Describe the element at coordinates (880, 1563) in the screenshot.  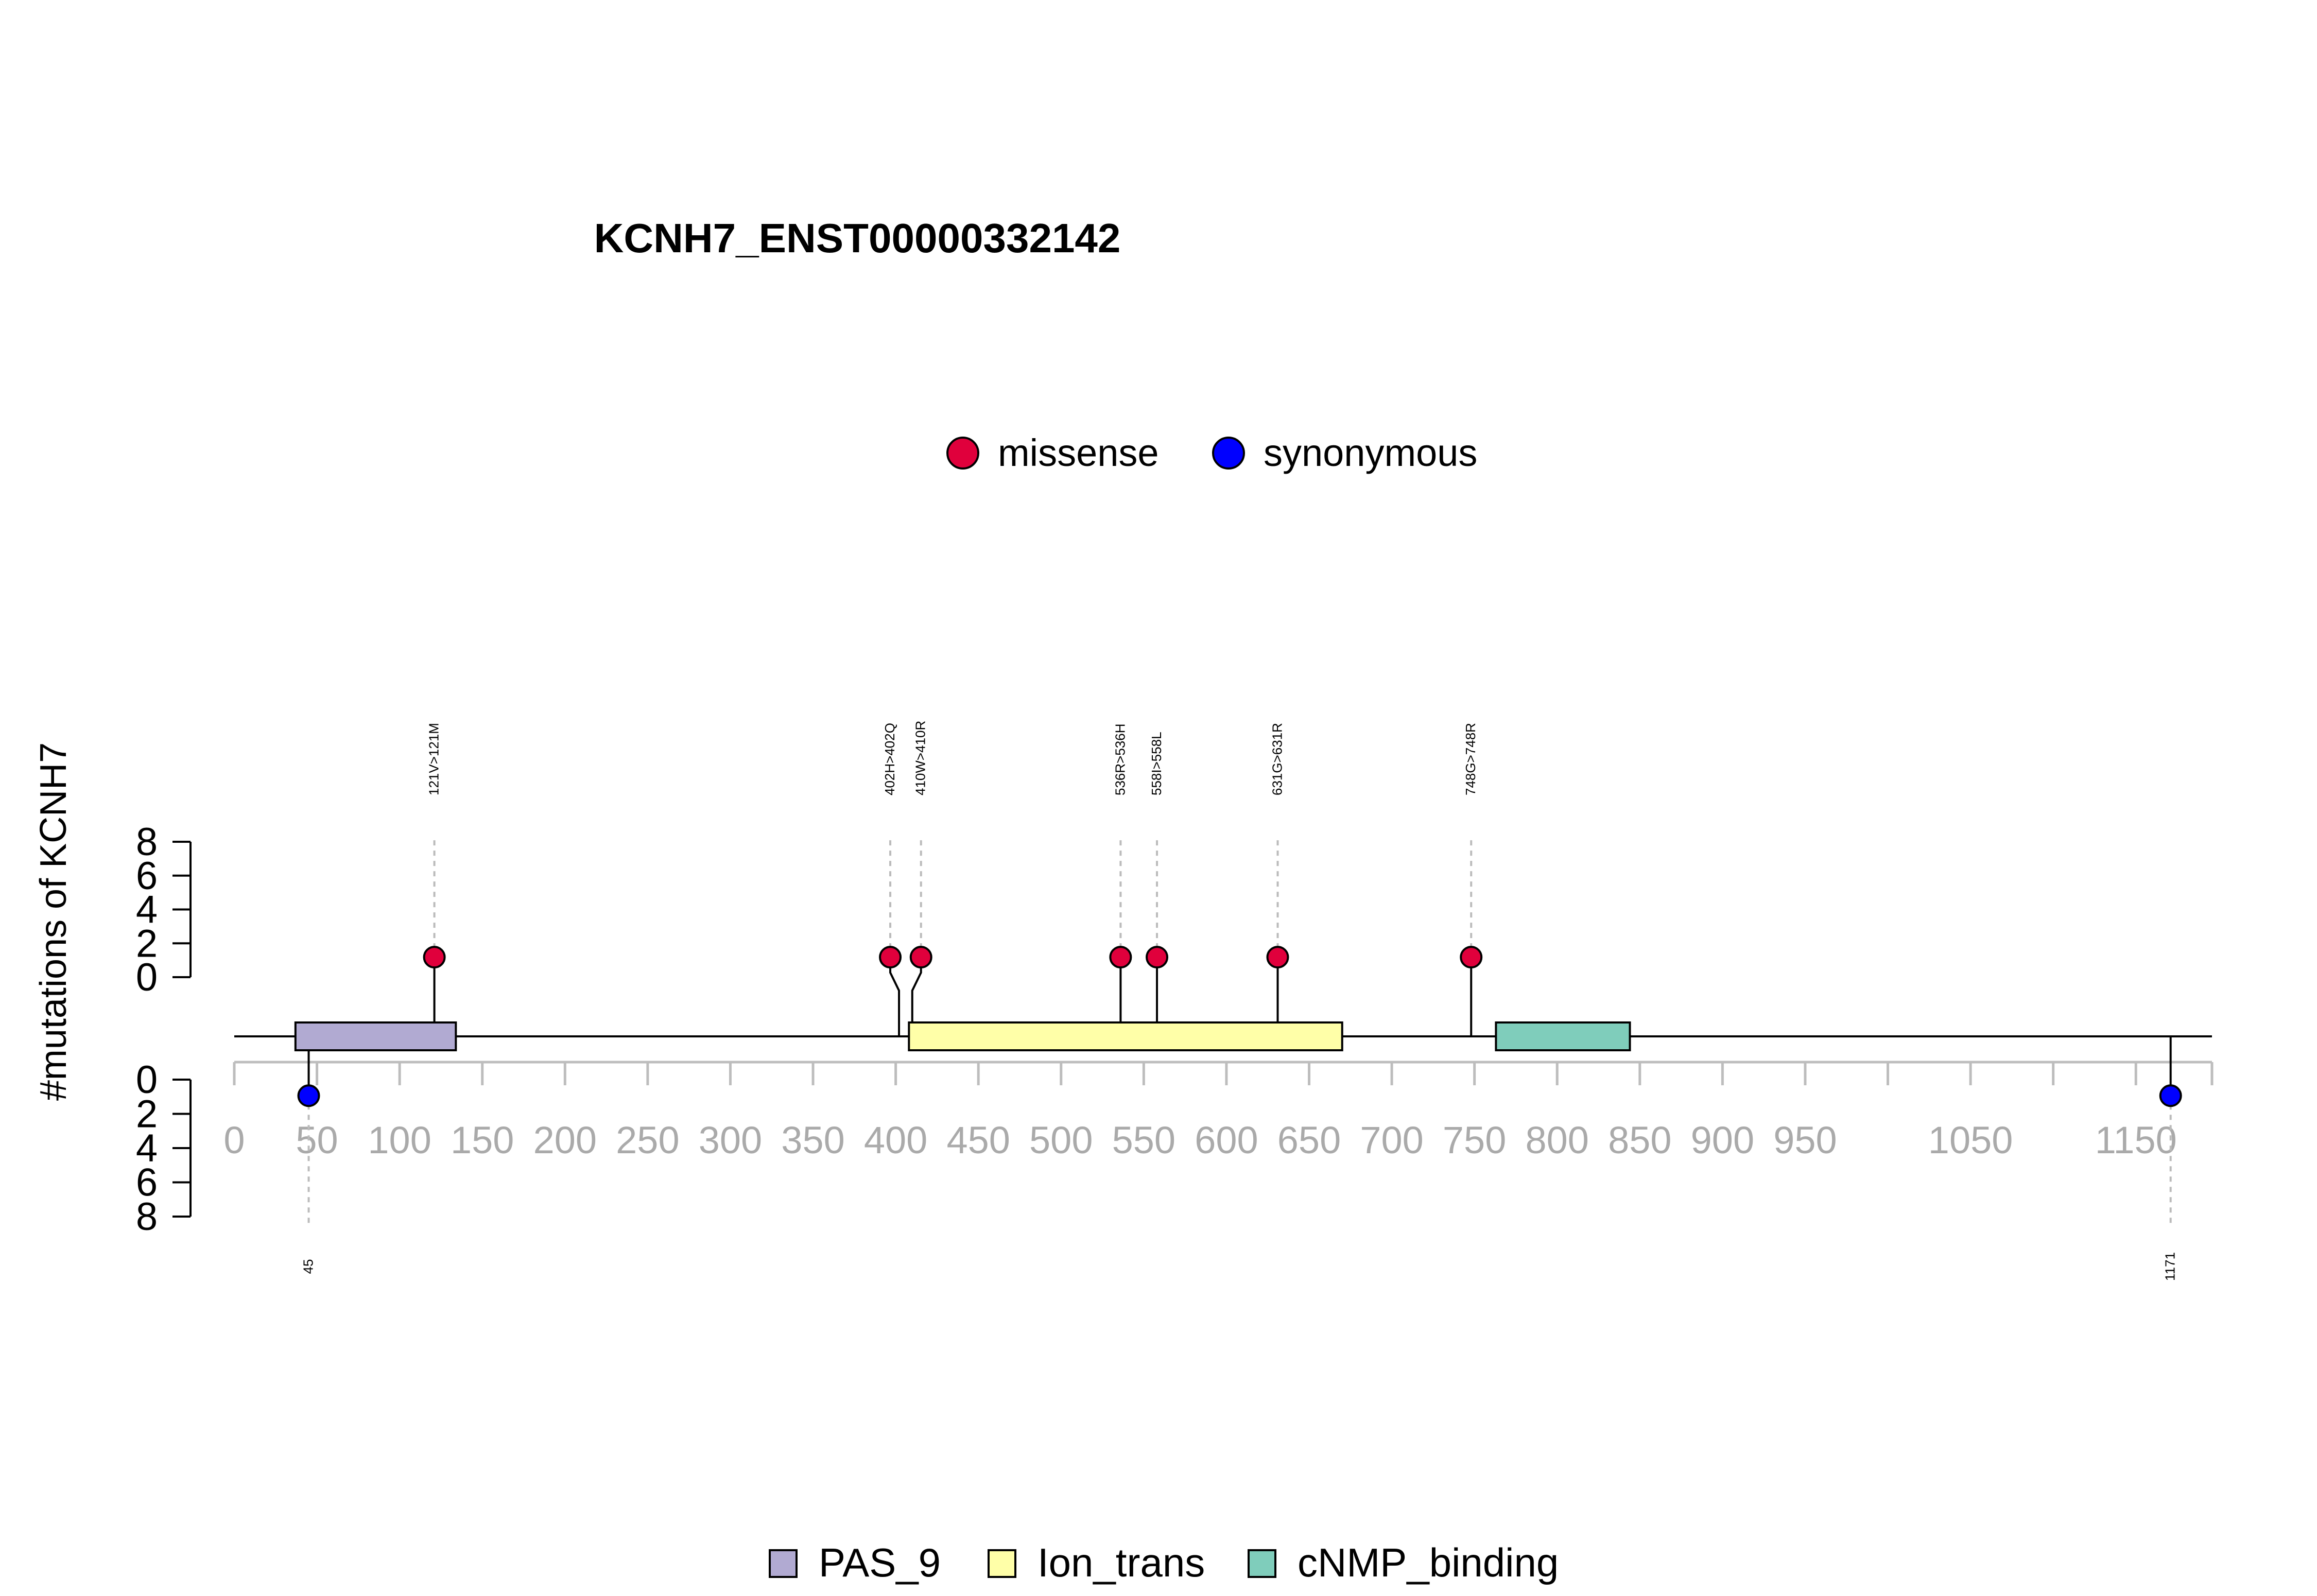
I see `domain-legend-label-PAS_9: PAS_9` at that location.